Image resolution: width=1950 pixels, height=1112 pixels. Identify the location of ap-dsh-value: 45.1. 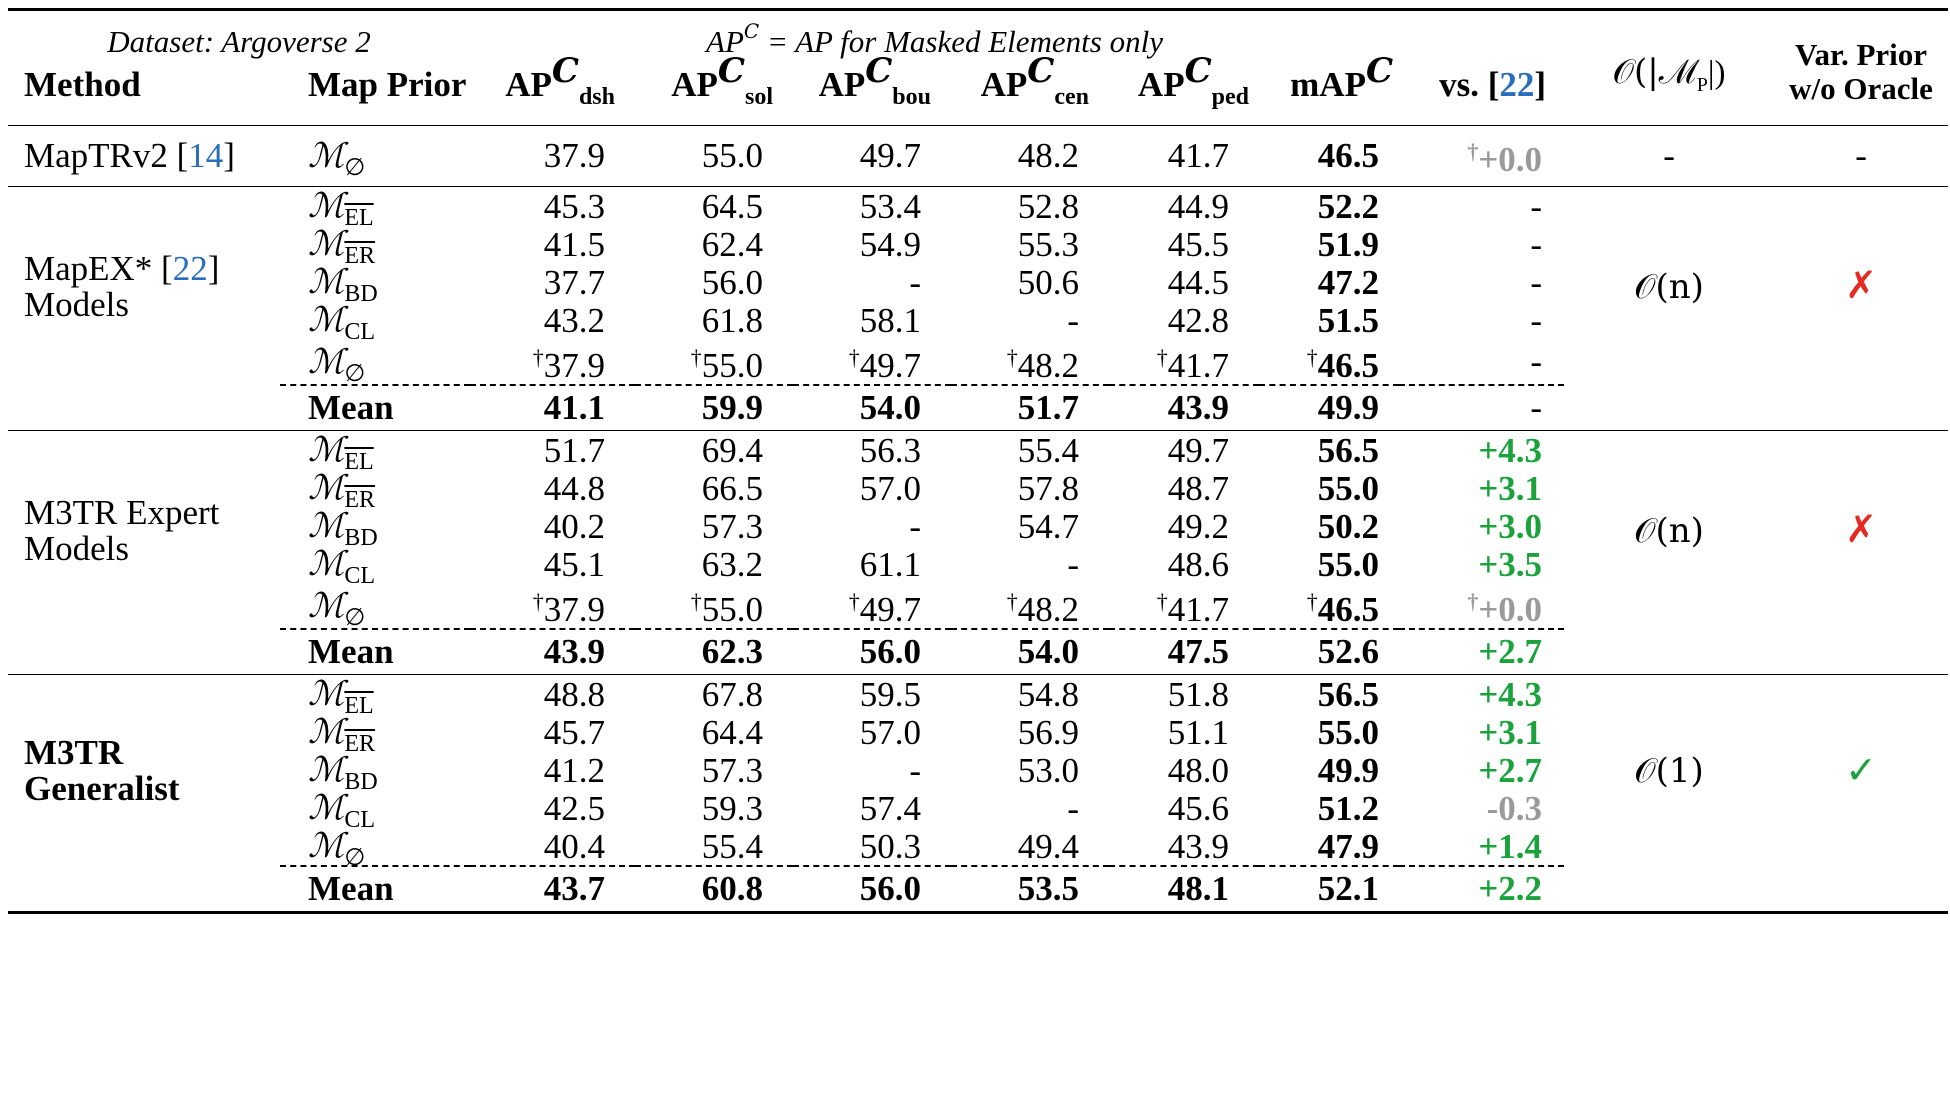
(574, 564).